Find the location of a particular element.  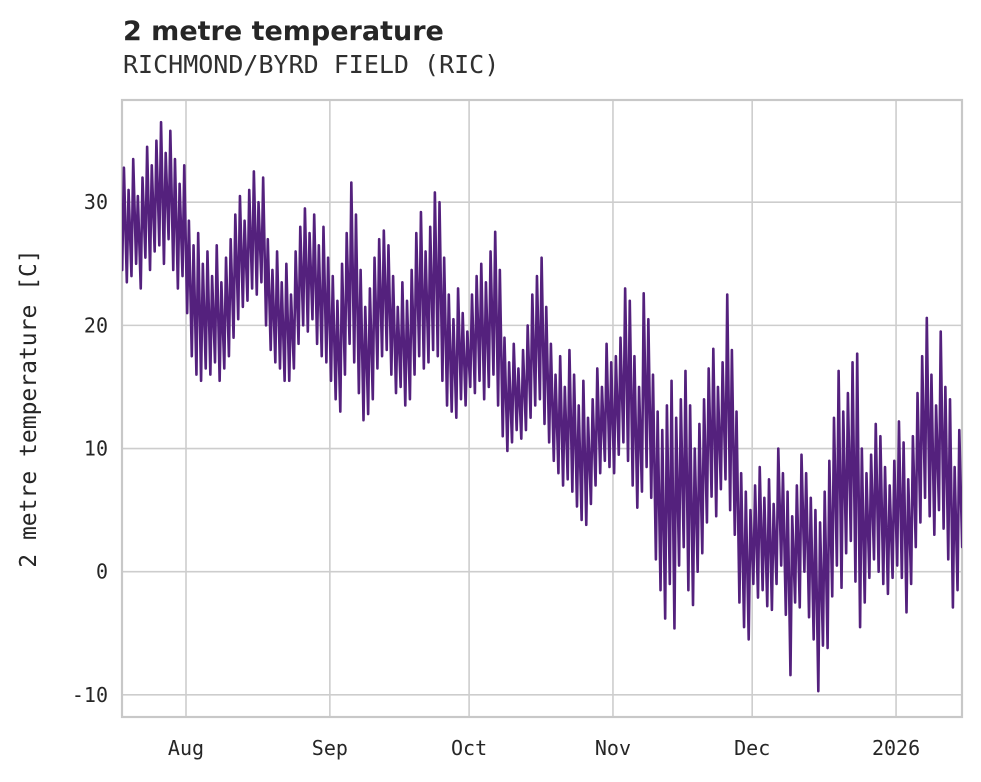

x-tick-label-Nov: Nov is located at coordinates (613, 748).